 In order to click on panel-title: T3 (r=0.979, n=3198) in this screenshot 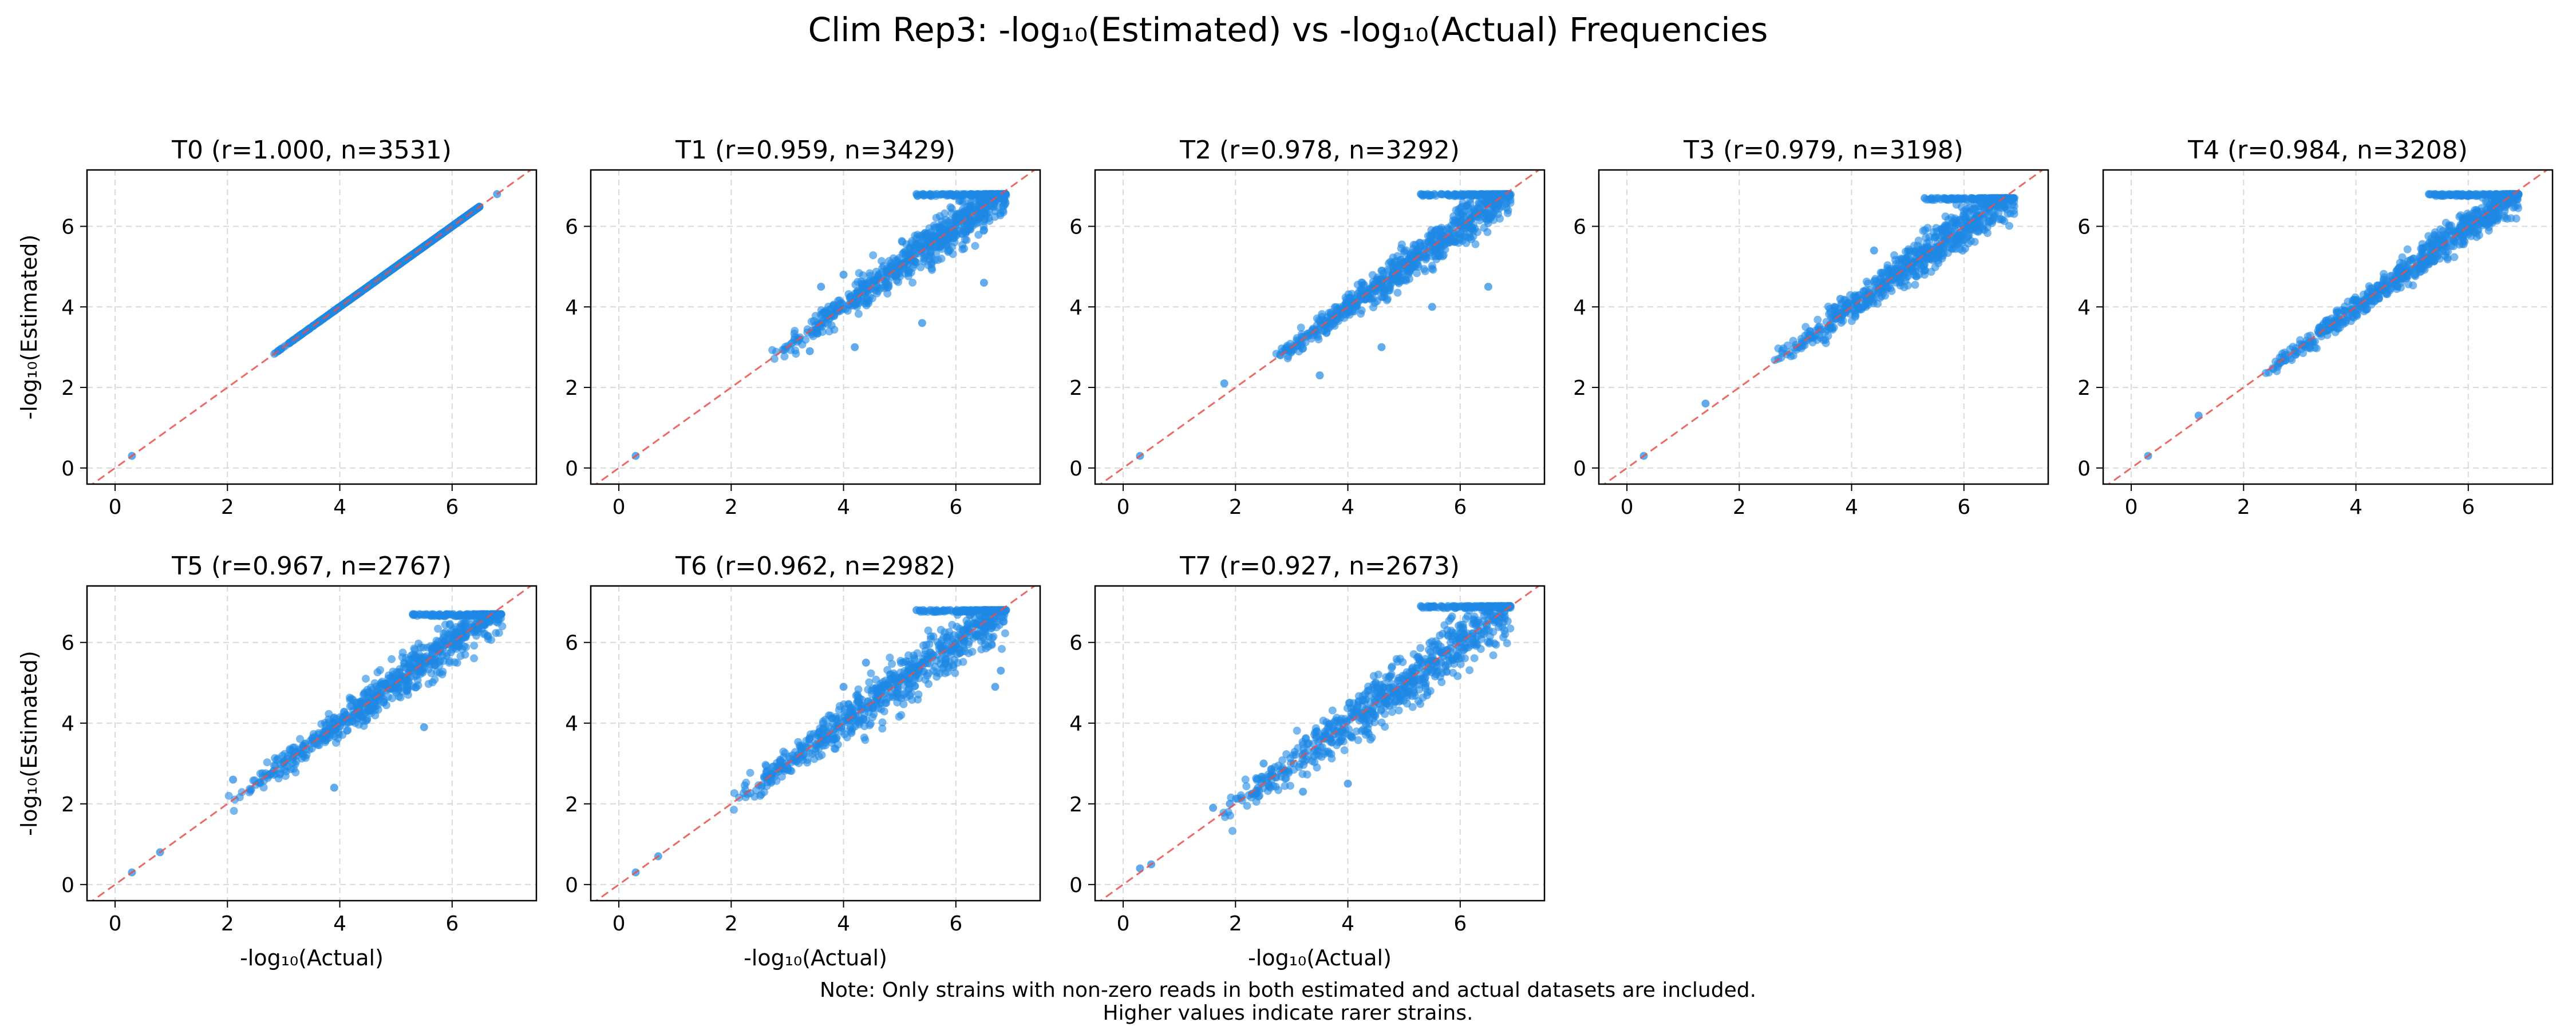, I will do `click(1823, 150)`.